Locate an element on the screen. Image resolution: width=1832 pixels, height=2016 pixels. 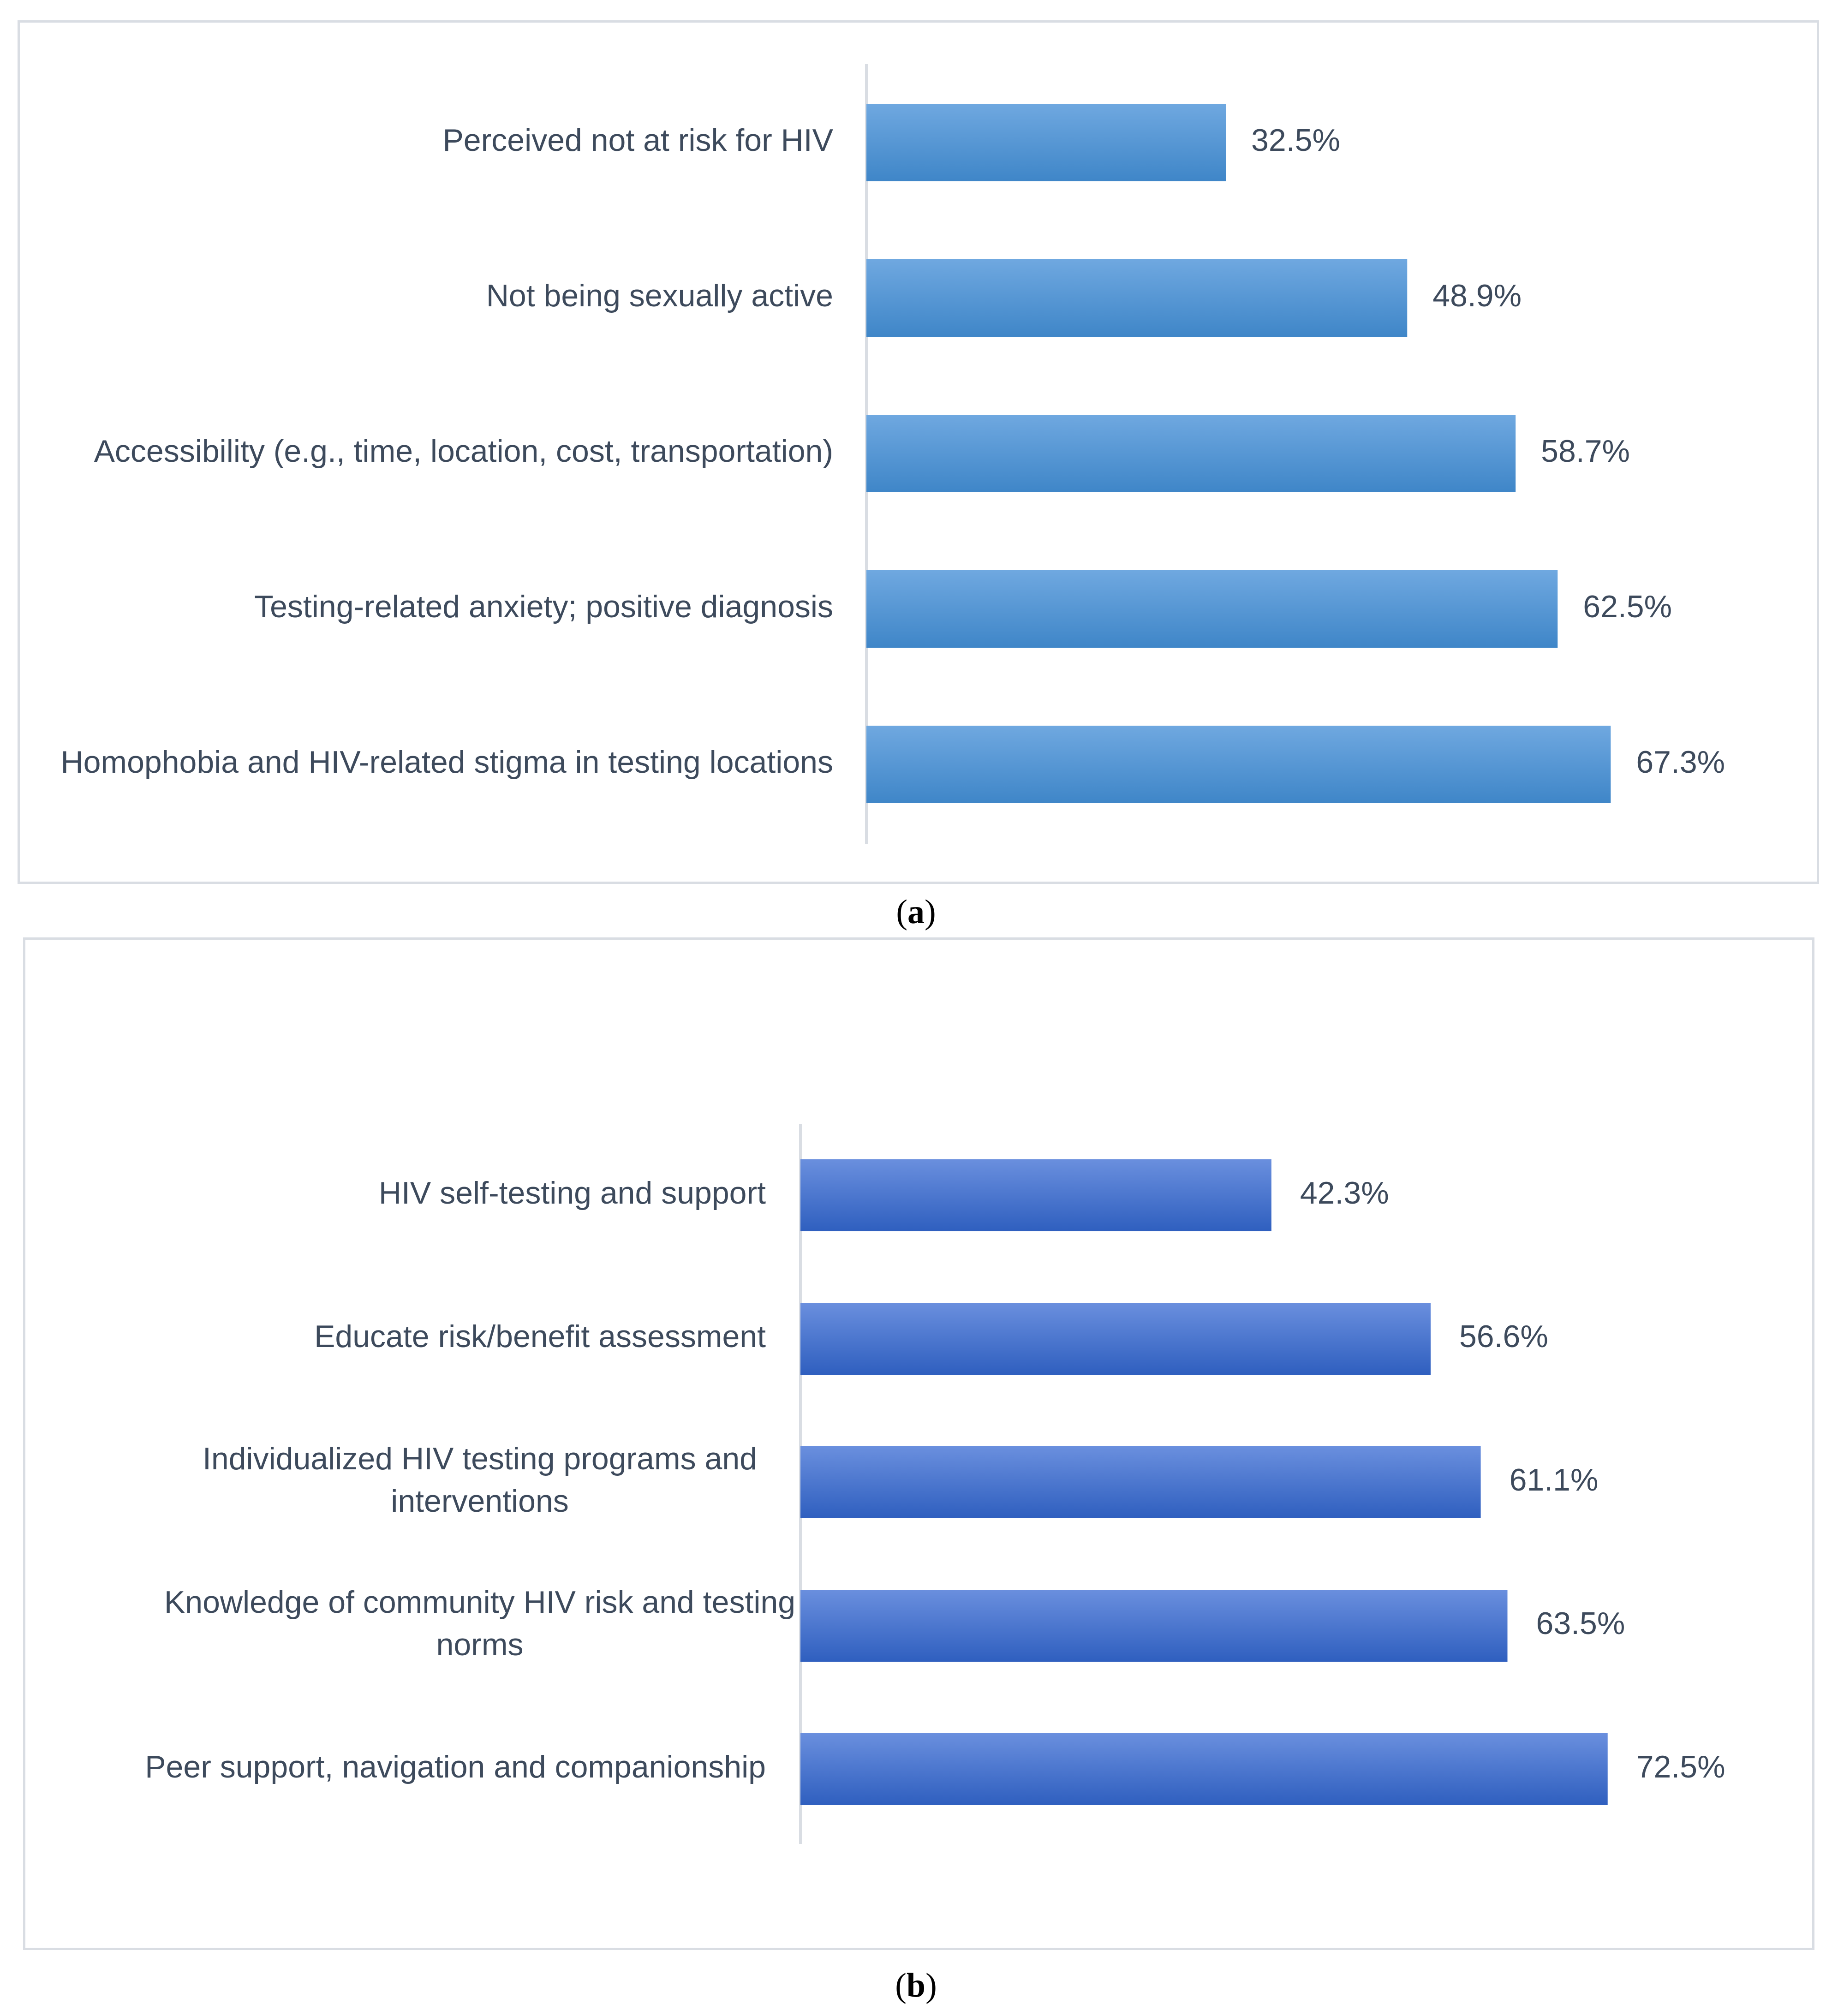
category-label: Perceived not at risk for HIV is located at coordinates (637, 141).